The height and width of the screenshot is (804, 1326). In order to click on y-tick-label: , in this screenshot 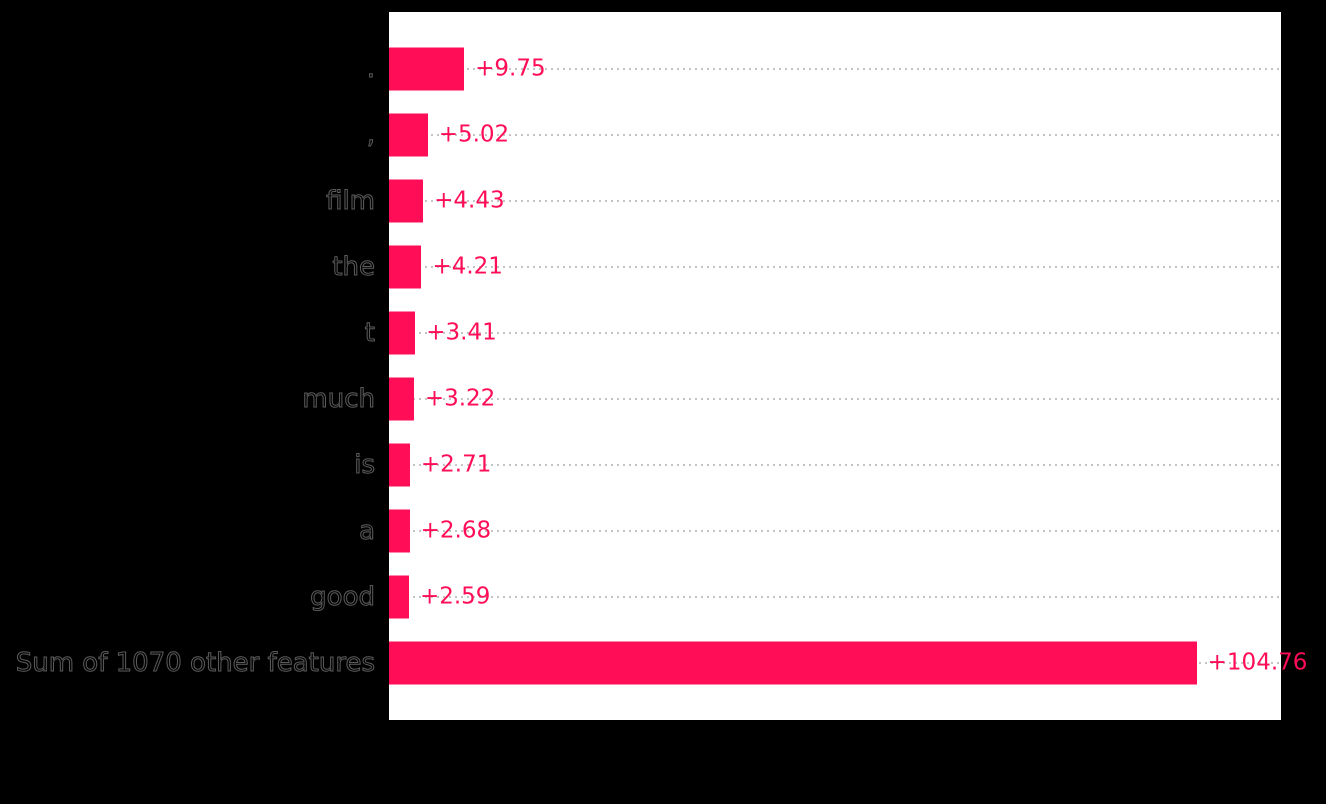, I will do `click(370, 135)`.